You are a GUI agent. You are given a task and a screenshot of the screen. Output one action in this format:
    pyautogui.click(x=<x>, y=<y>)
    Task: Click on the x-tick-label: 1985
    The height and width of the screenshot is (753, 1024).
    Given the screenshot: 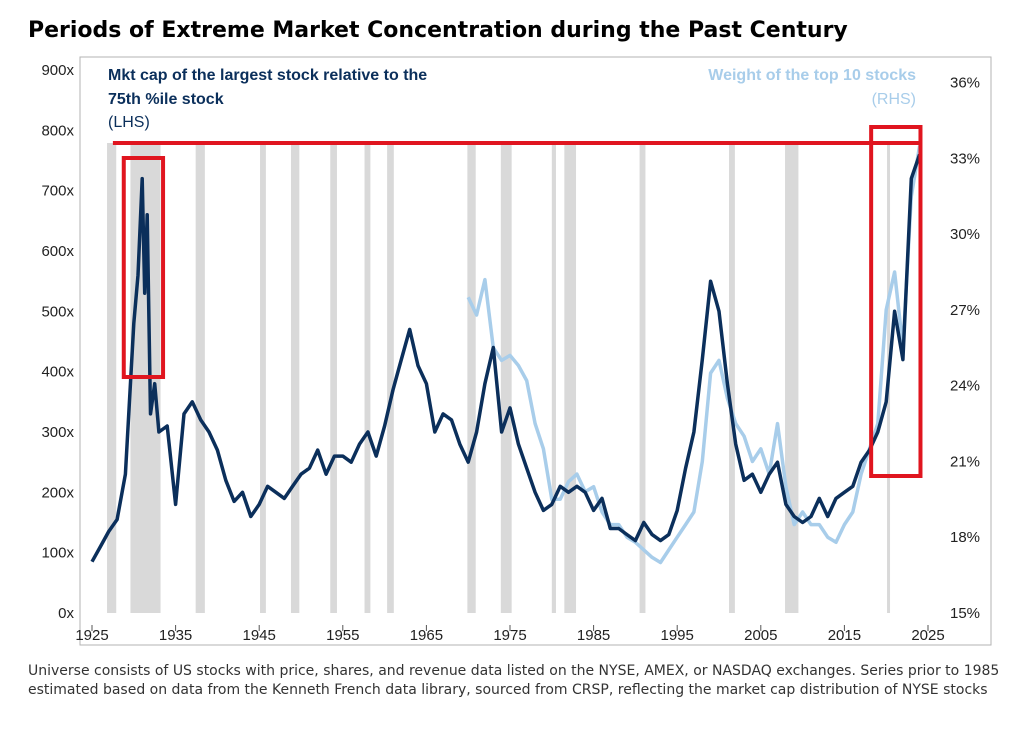 What is the action you would take?
    pyautogui.click(x=593, y=635)
    